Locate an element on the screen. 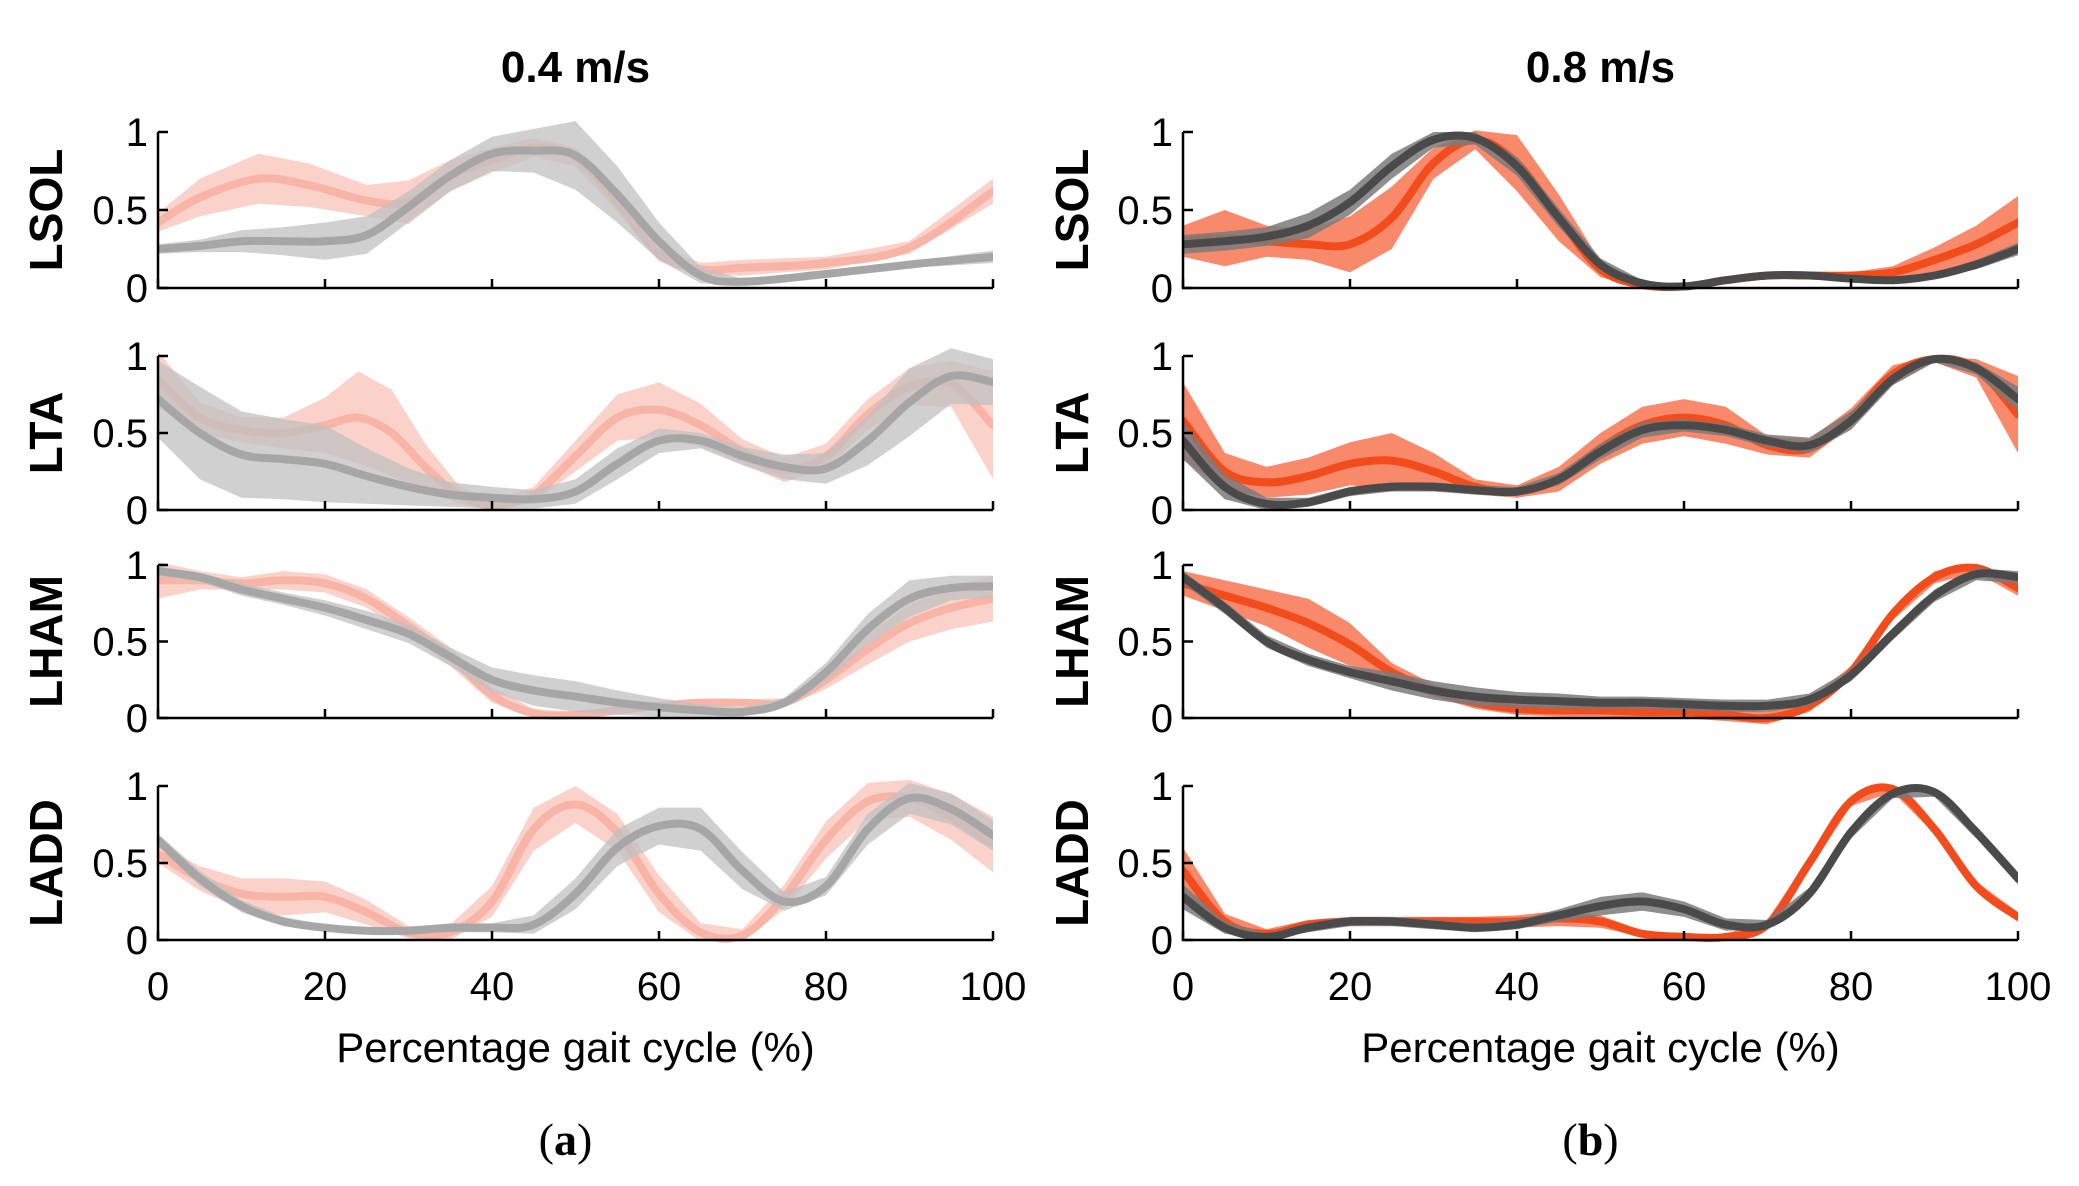  caption-part: b is located at coordinates (1591, 1139).